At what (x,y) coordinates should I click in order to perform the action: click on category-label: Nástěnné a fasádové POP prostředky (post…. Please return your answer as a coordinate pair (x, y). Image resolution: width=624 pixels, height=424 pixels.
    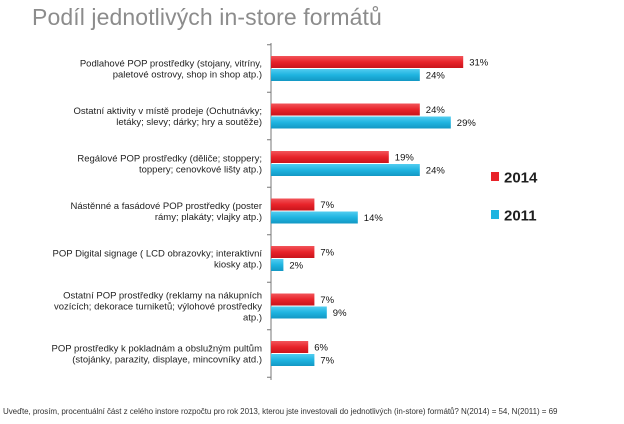
    Looking at the image, I should click on (166, 212).